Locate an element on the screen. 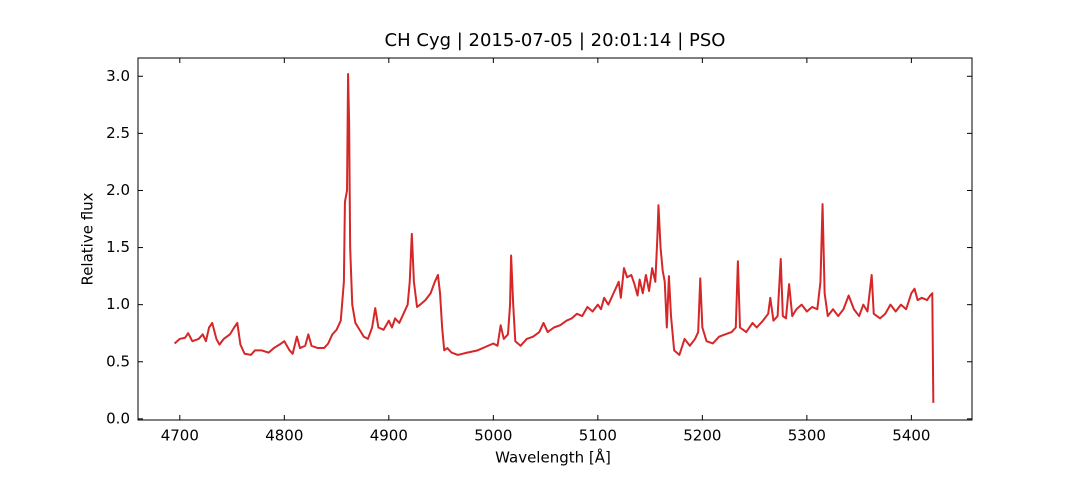  y-tick-label: 2.0 is located at coordinates (118, 190).